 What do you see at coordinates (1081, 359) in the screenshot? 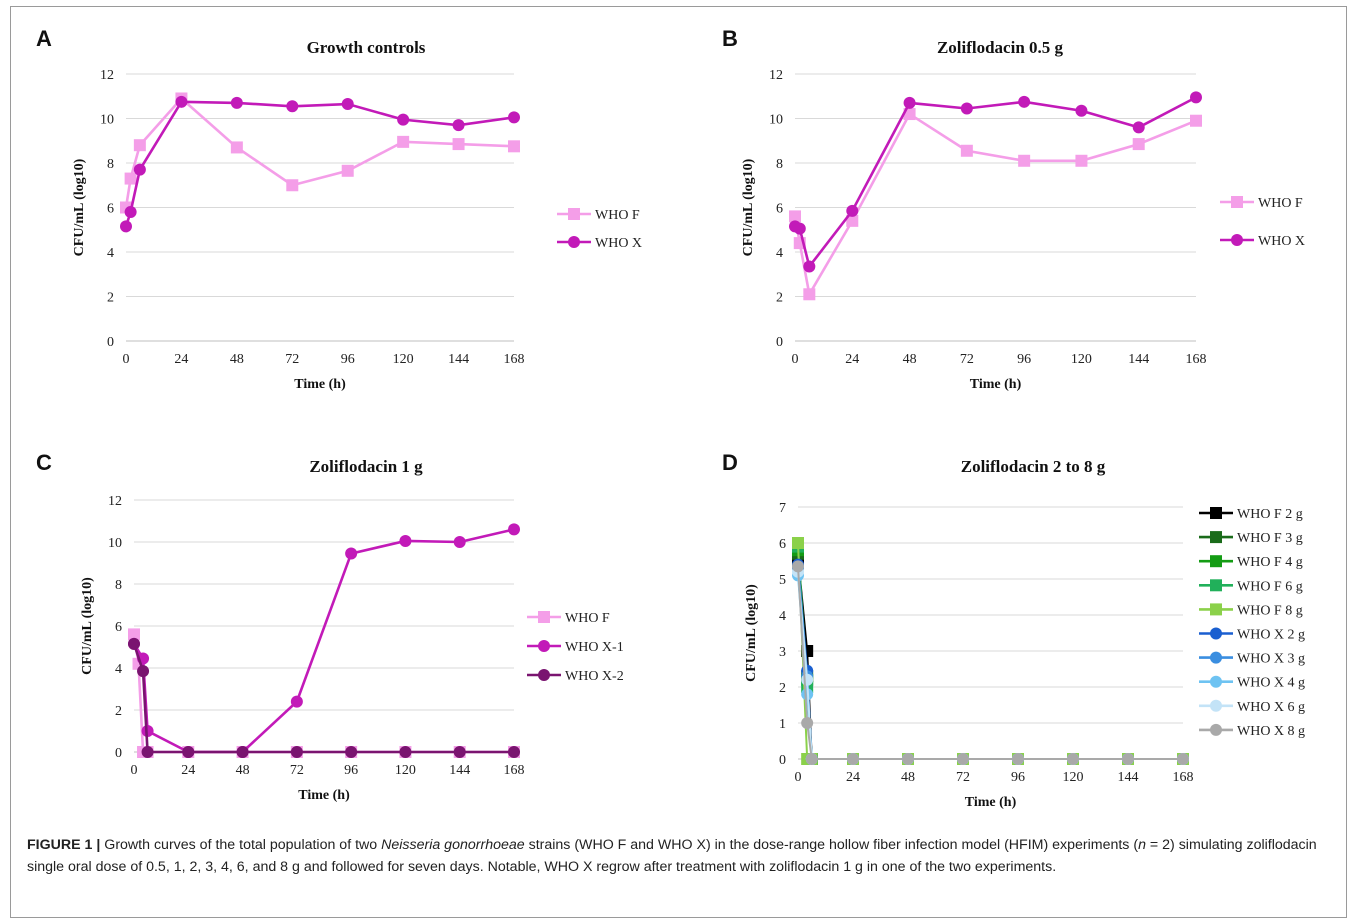
I see `x-tick-label: 120` at bounding box center [1081, 359].